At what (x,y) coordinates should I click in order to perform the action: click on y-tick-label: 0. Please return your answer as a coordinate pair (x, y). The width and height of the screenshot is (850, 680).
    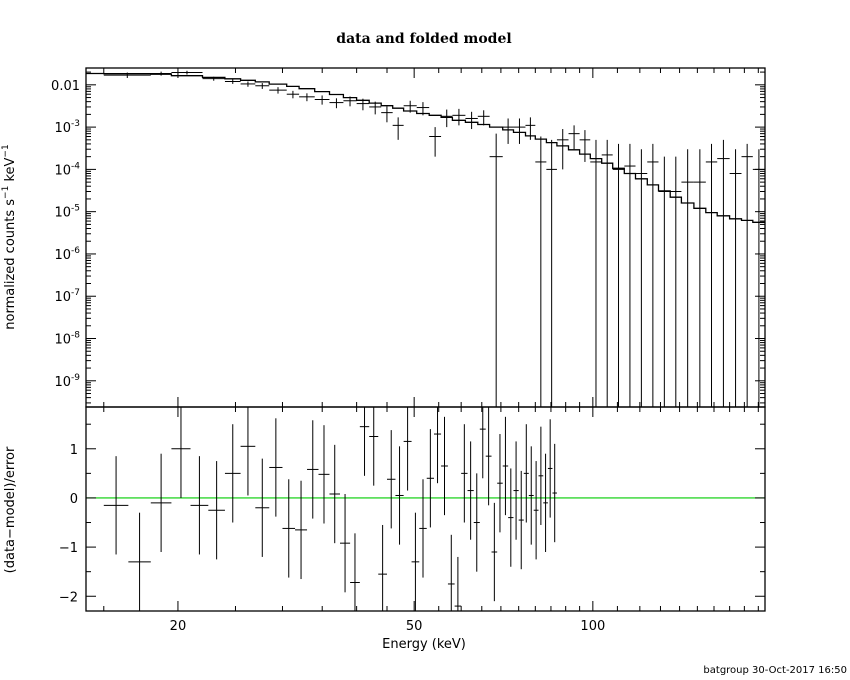
    Looking at the image, I should click on (74, 499).